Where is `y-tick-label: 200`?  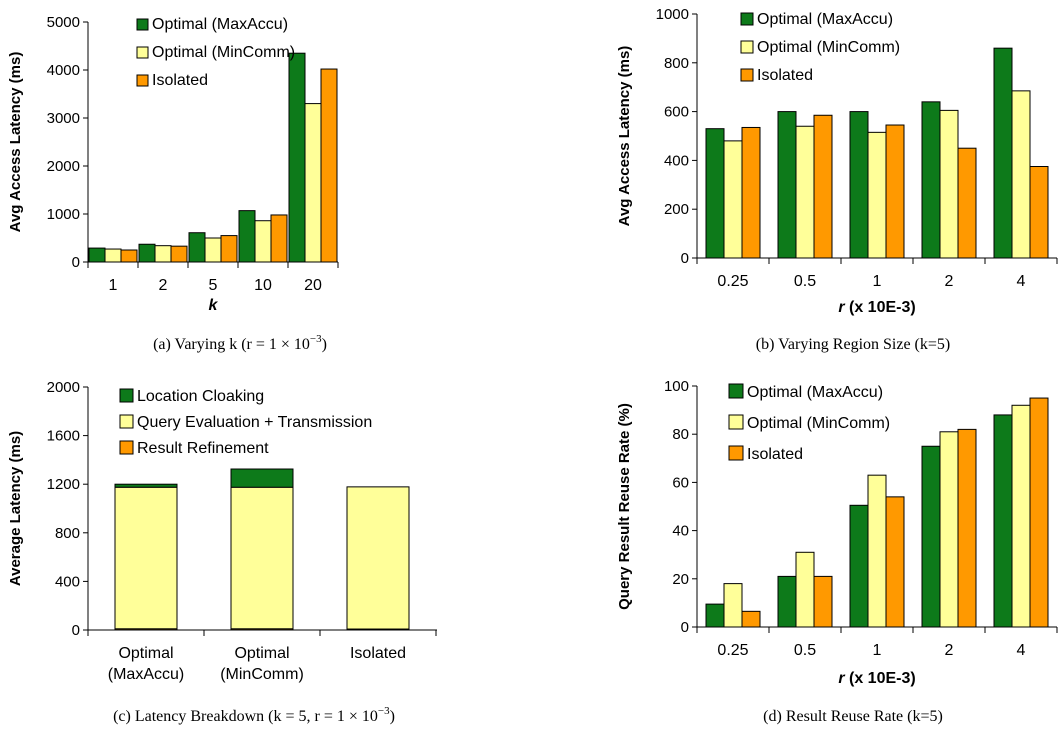
y-tick-label: 200 is located at coordinates (676, 209).